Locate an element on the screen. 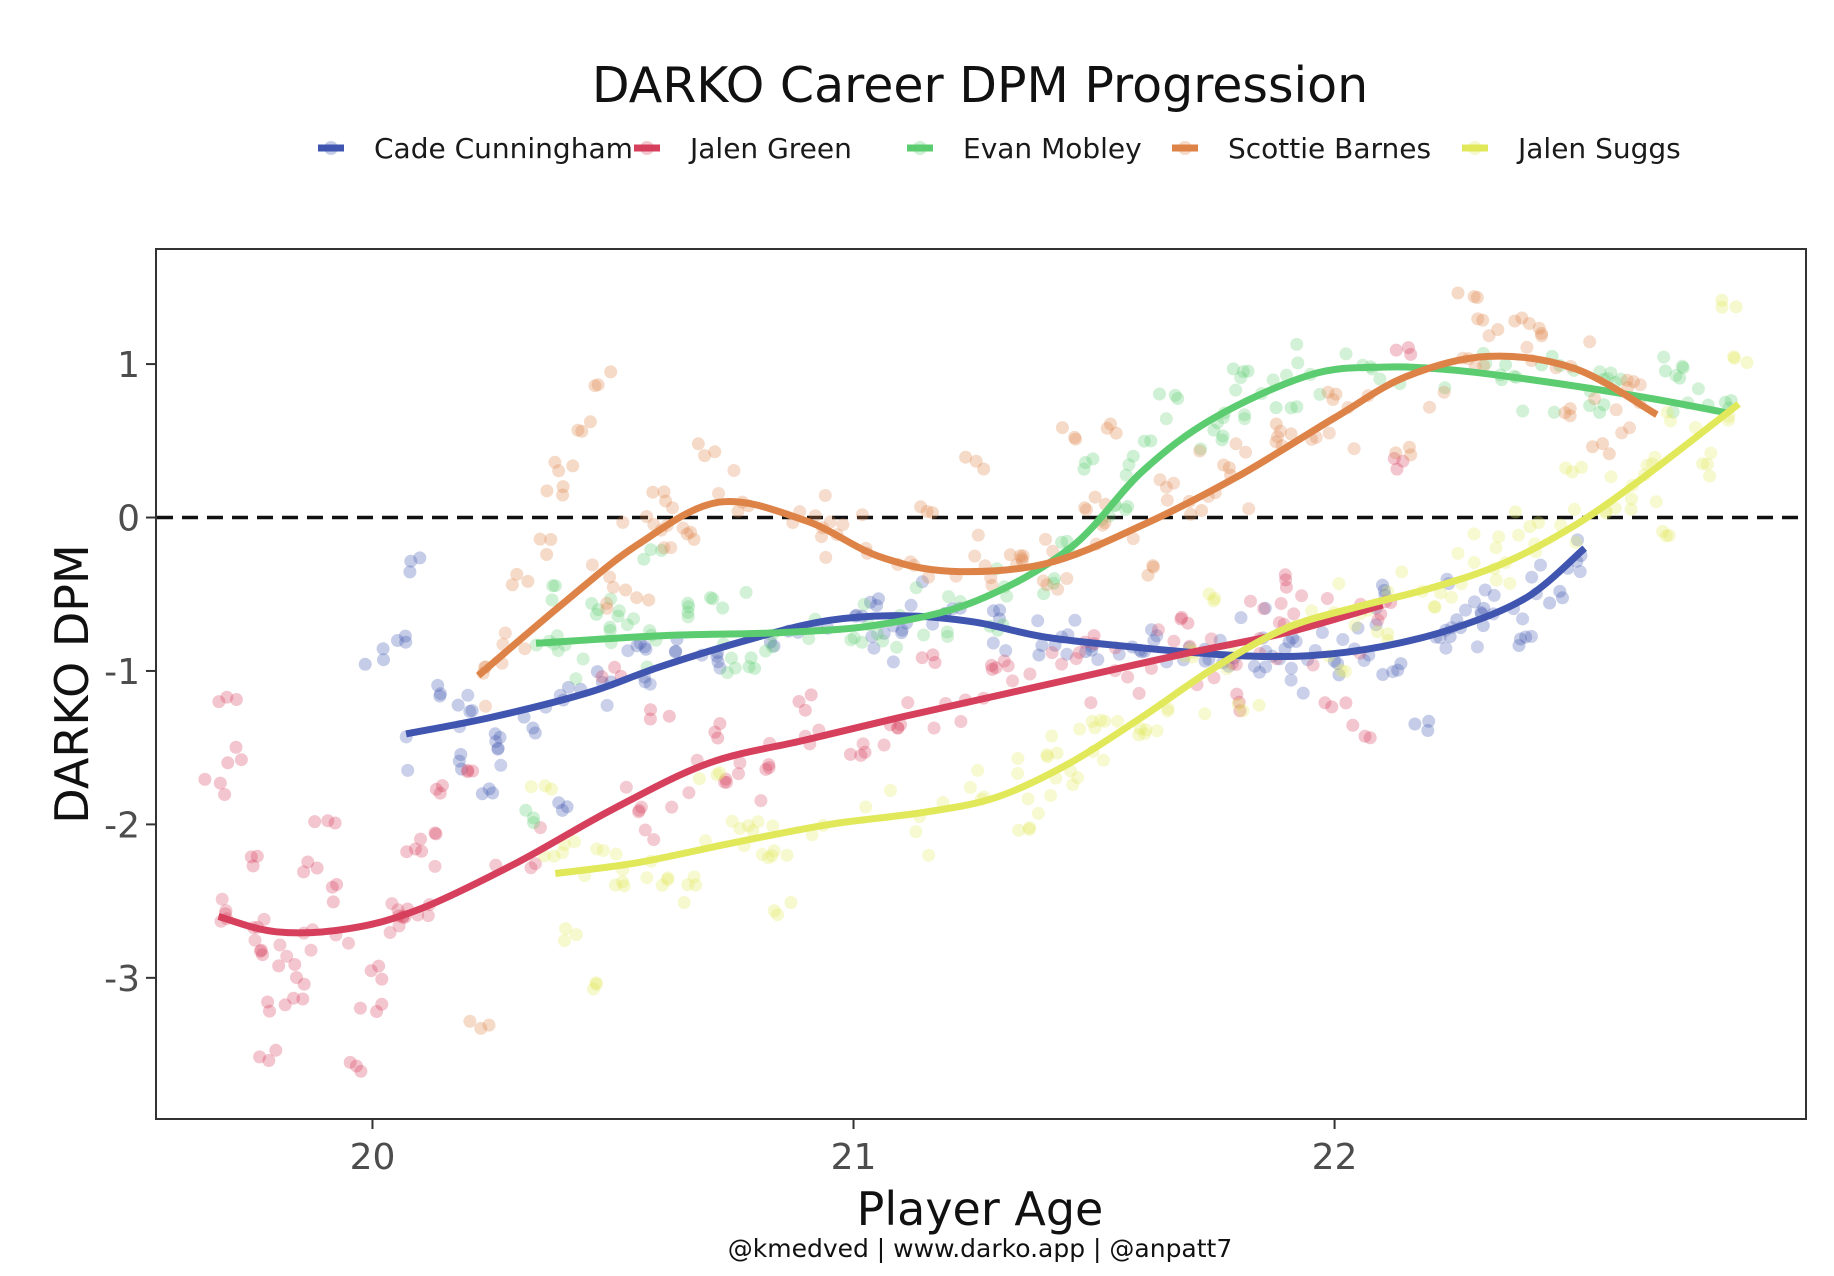 This screenshot has height=1276, width=1834. y-tick-label: 1 is located at coordinates (128, 365).